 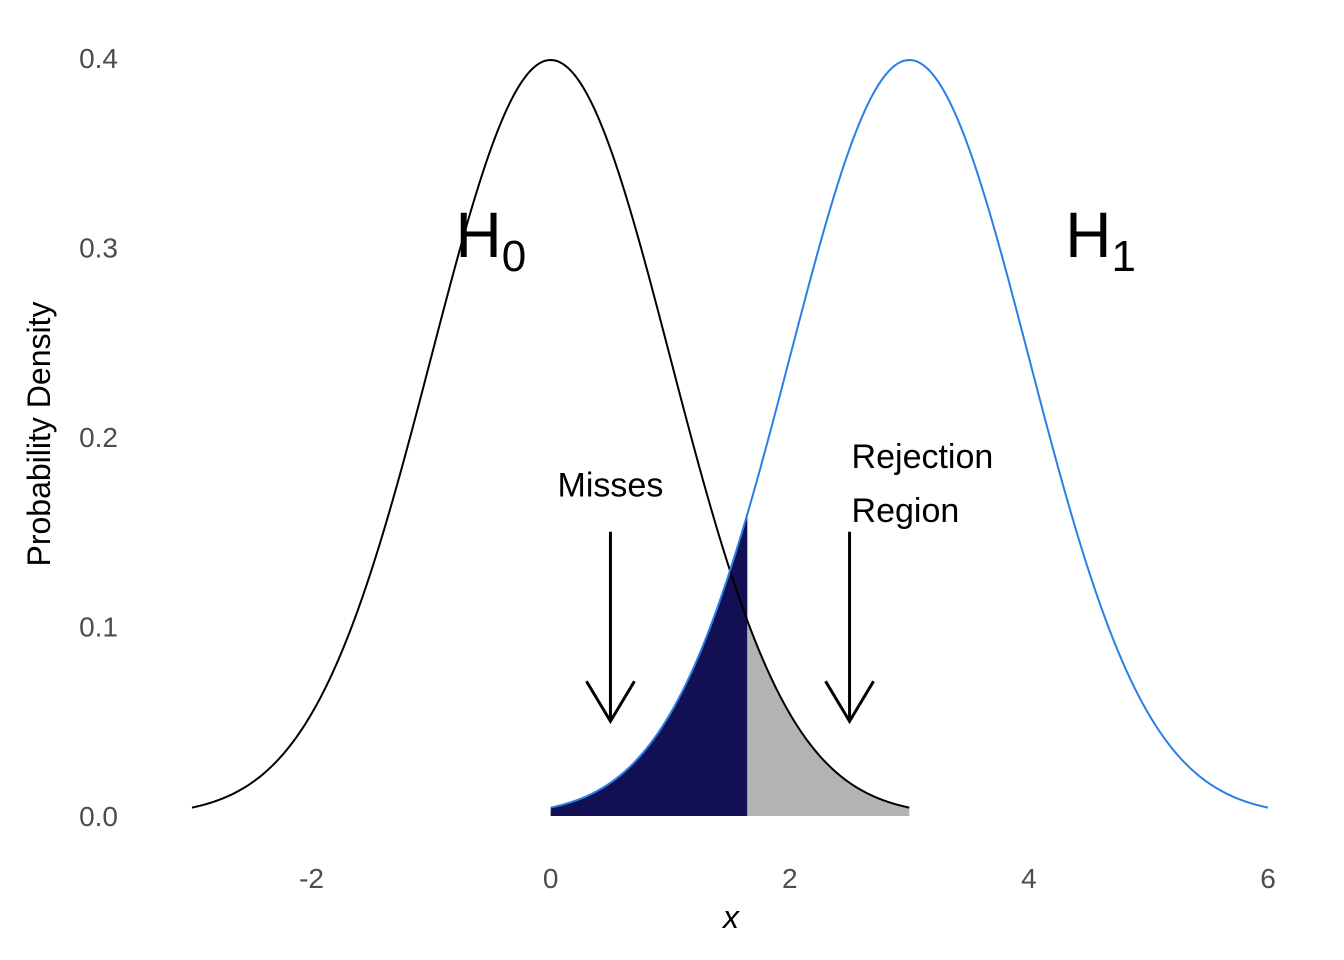 What do you see at coordinates (98, 627) in the screenshot?
I see `y-tick-label: 0.1` at bounding box center [98, 627].